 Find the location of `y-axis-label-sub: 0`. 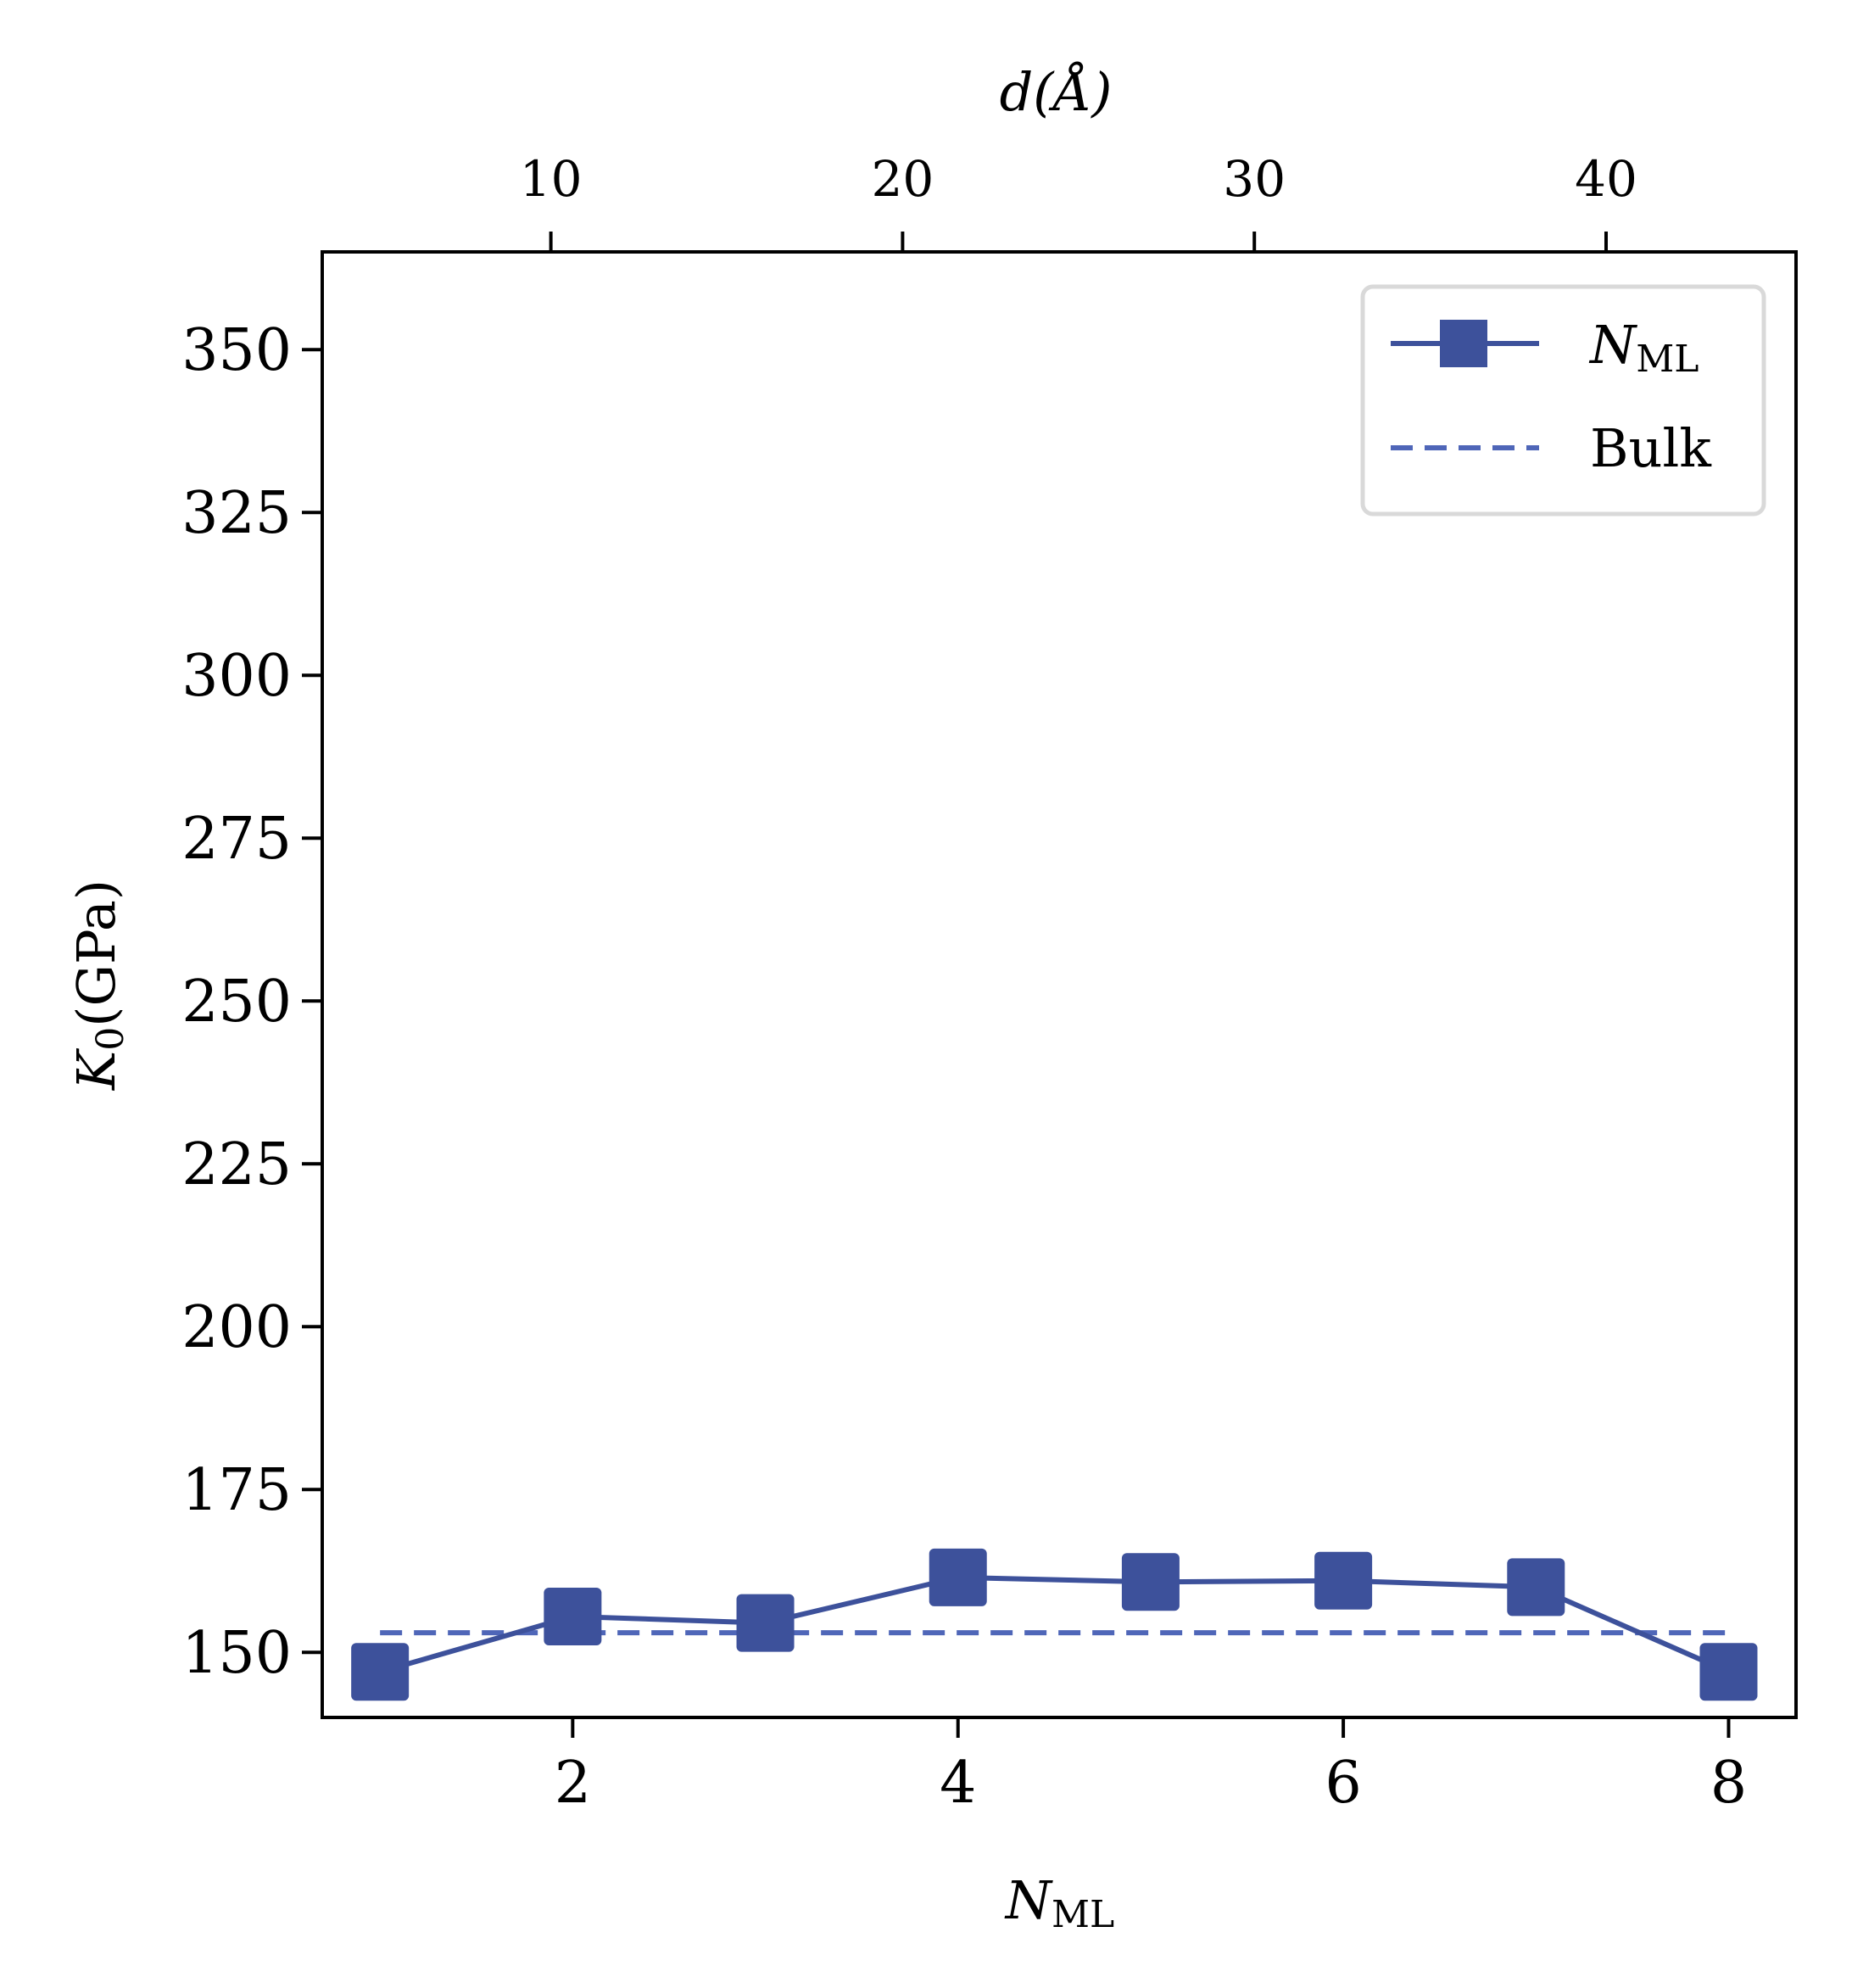

y-axis-label-sub: 0 is located at coordinates (111, 1039).